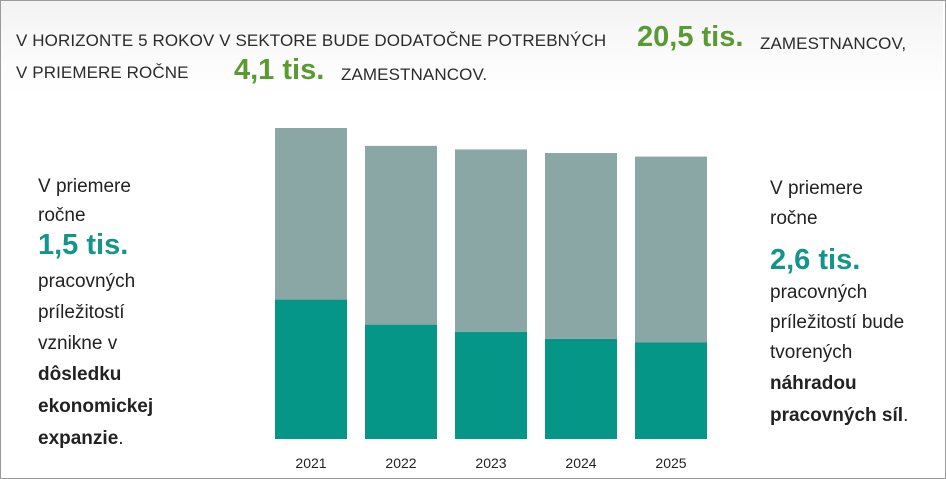 The height and width of the screenshot is (479, 946). Describe the element at coordinates (813, 383) in the screenshot. I see `right-bold-1: náhradou` at that location.